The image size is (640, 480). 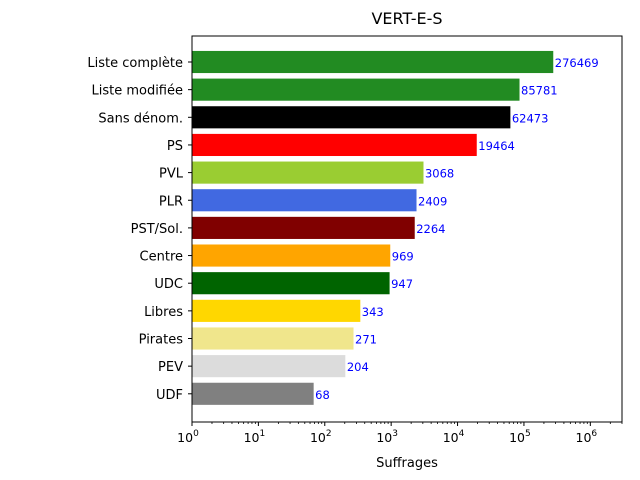 What do you see at coordinates (276, 310) in the screenshot?
I see `bar-libres` at bounding box center [276, 310].